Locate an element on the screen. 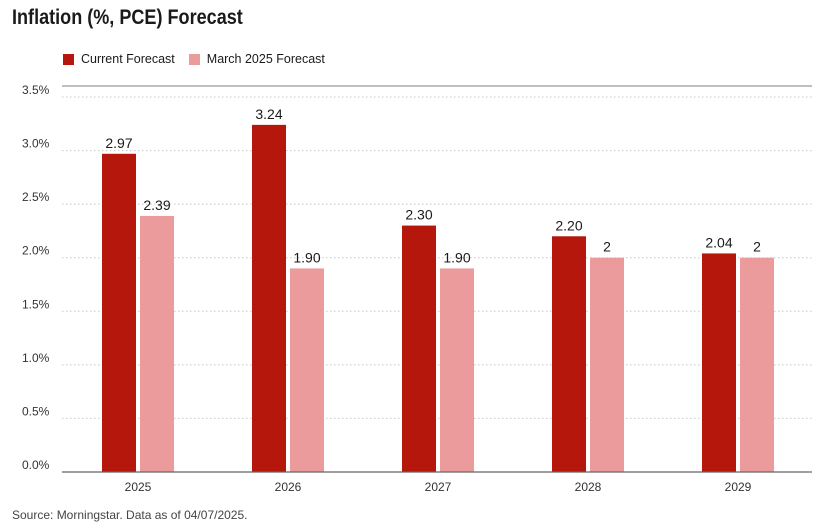  y-tick-label: 0.0% is located at coordinates (36, 465).